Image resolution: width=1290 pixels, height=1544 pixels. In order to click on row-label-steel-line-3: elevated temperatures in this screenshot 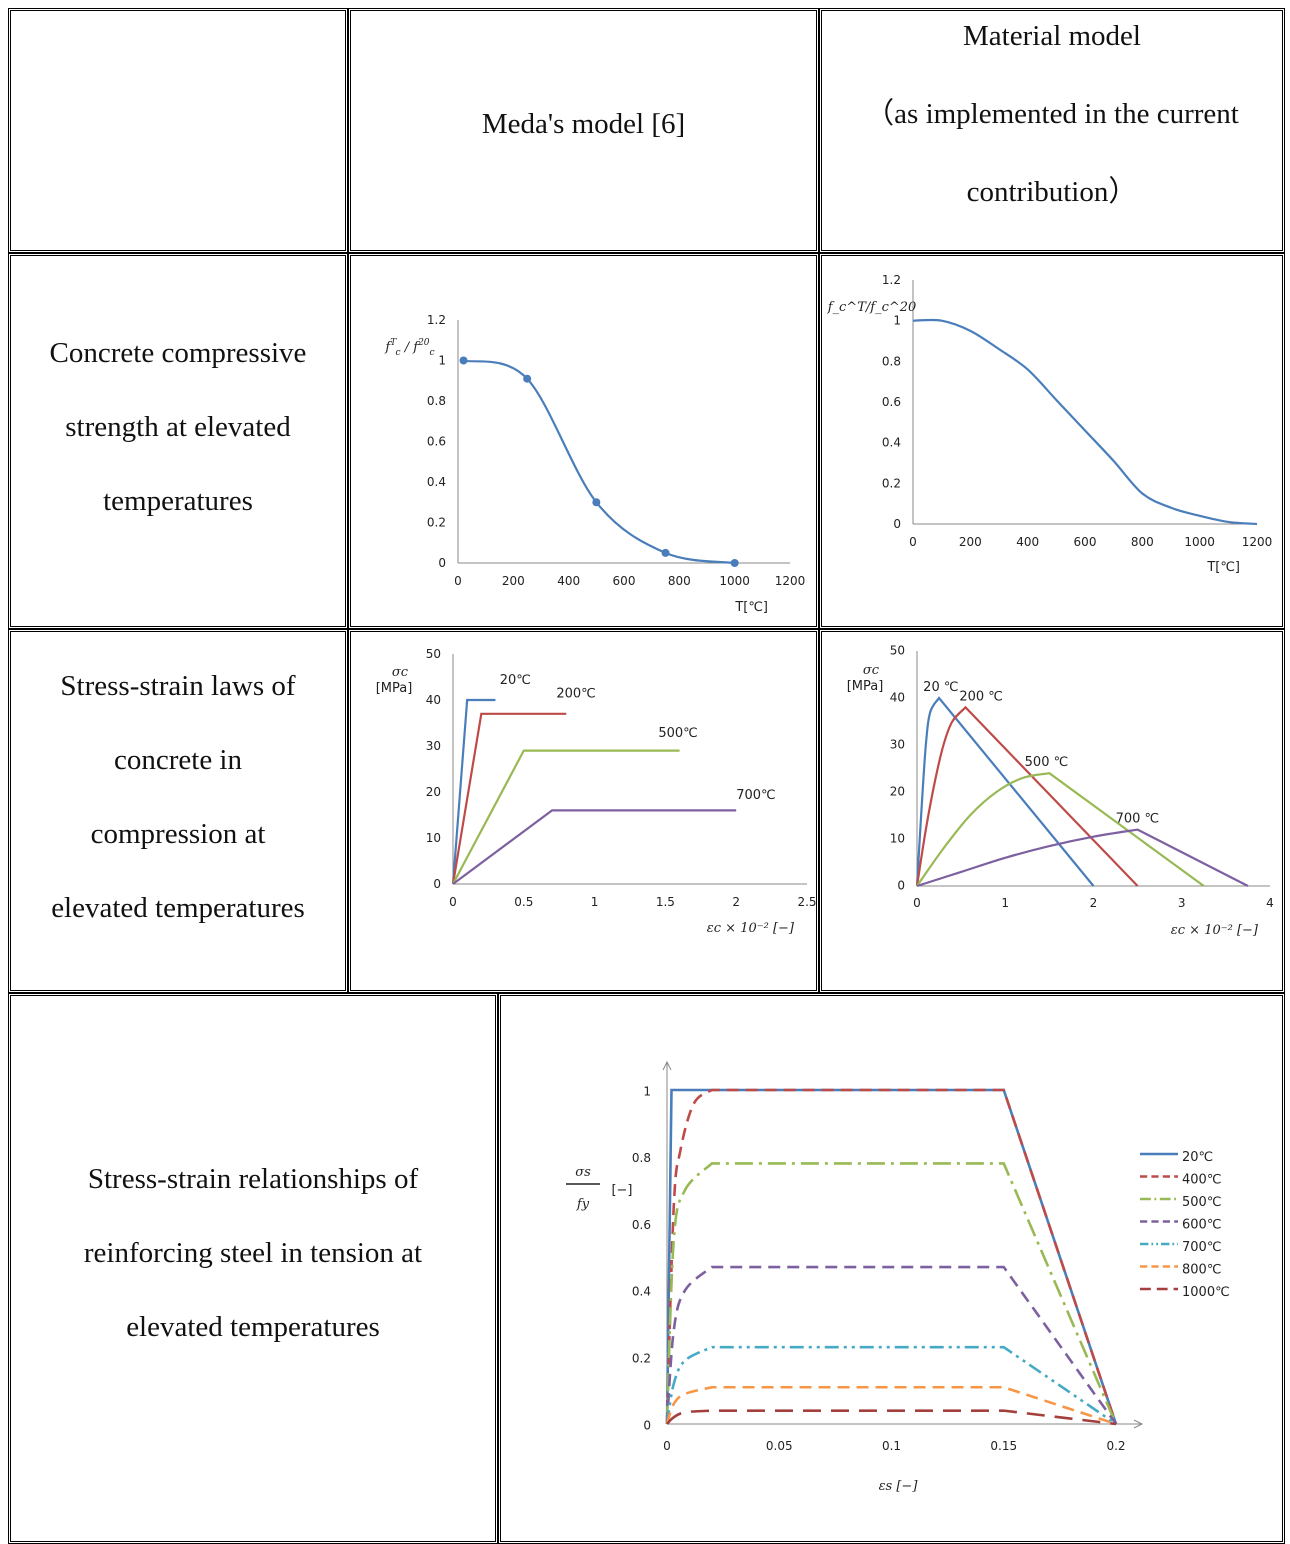, I will do `click(253, 1327)`.